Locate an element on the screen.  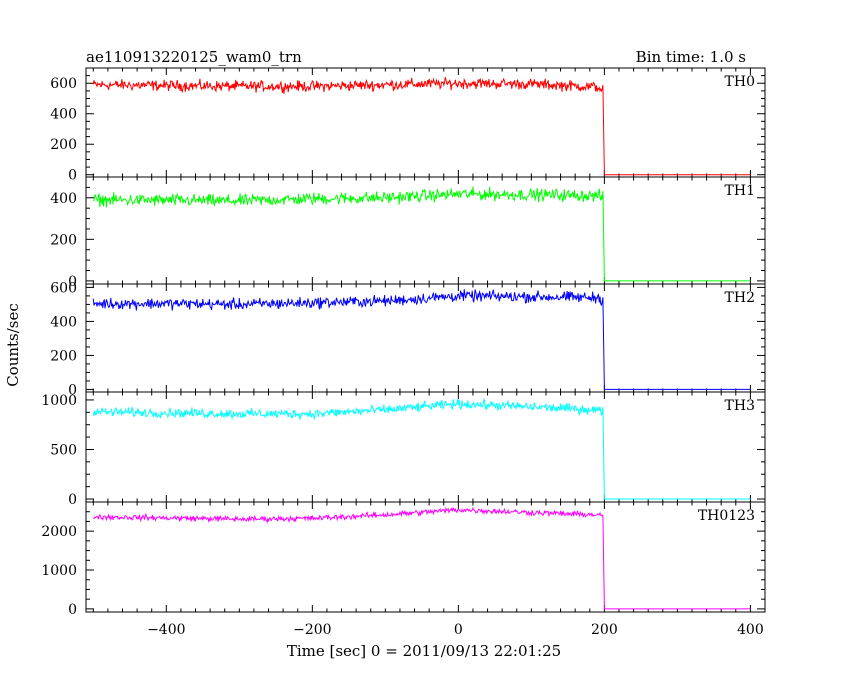
series-line-th0 is located at coordinates (421, 126).